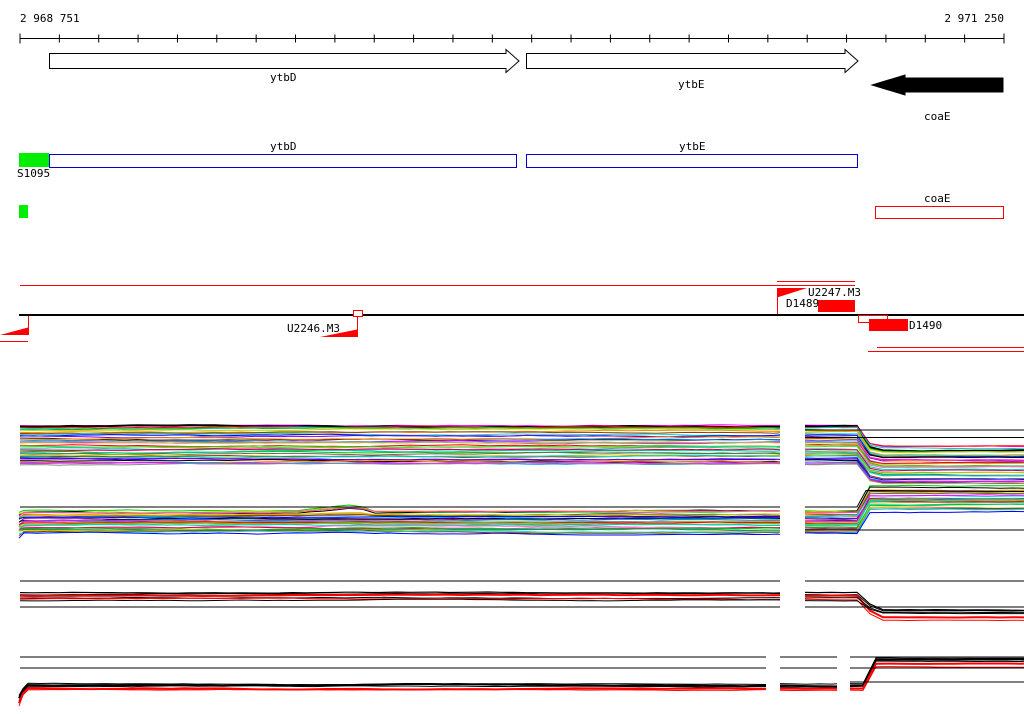  What do you see at coordinates (313, 328) in the screenshot?
I see `shift-label-u2246: U2246.M3` at bounding box center [313, 328].